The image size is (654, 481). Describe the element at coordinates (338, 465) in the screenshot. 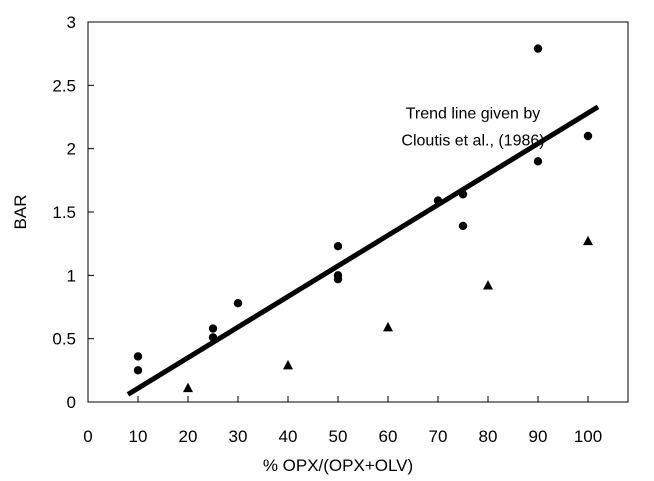

I see `x-axis-title: % OPX/(OPX+OLV)` at that location.